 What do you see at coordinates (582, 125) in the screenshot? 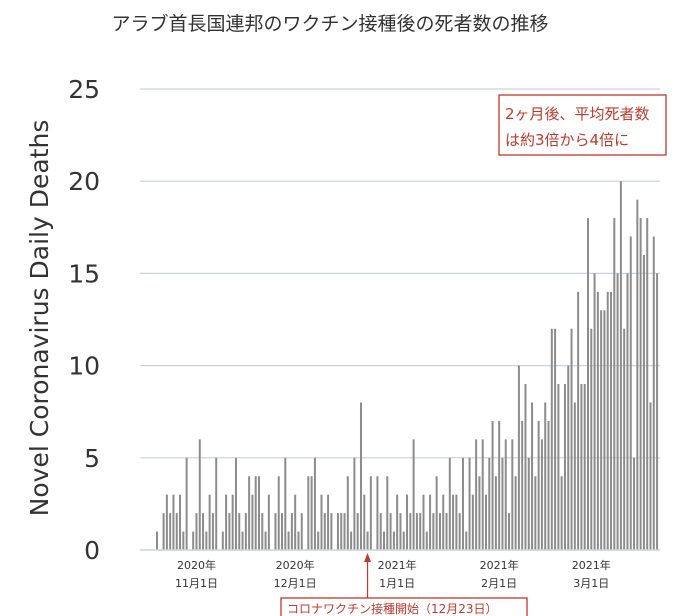
I see `annotation-box-effect-frame` at bounding box center [582, 125].